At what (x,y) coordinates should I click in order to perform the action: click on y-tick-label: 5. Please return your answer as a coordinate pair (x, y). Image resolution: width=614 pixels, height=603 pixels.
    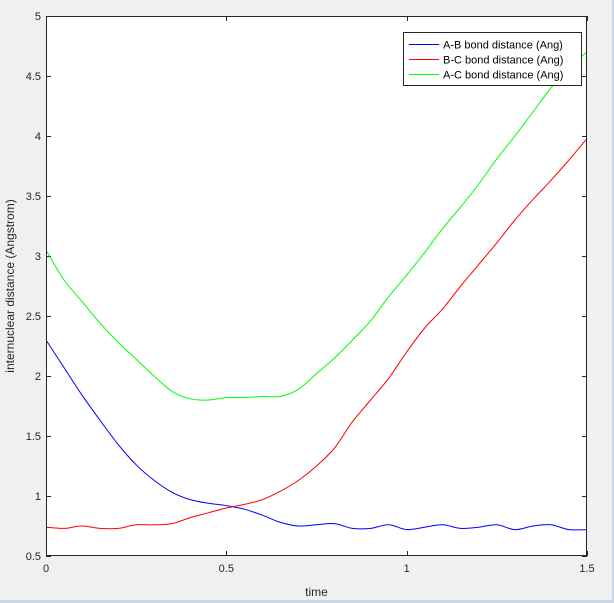
    Looking at the image, I should click on (38, 17).